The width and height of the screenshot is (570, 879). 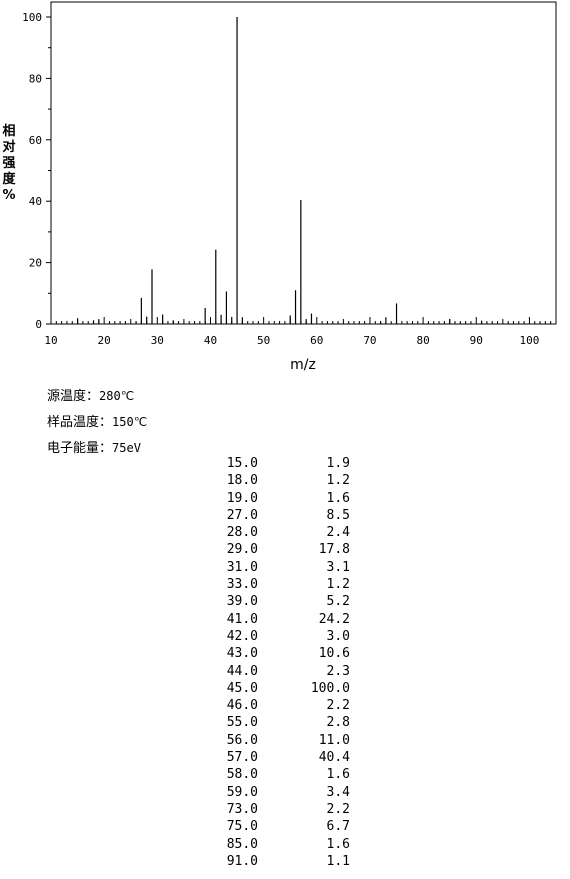 What do you see at coordinates (130, 422) in the screenshot?
I see `condition-value: 150℃` at bounding box center [130, 422].